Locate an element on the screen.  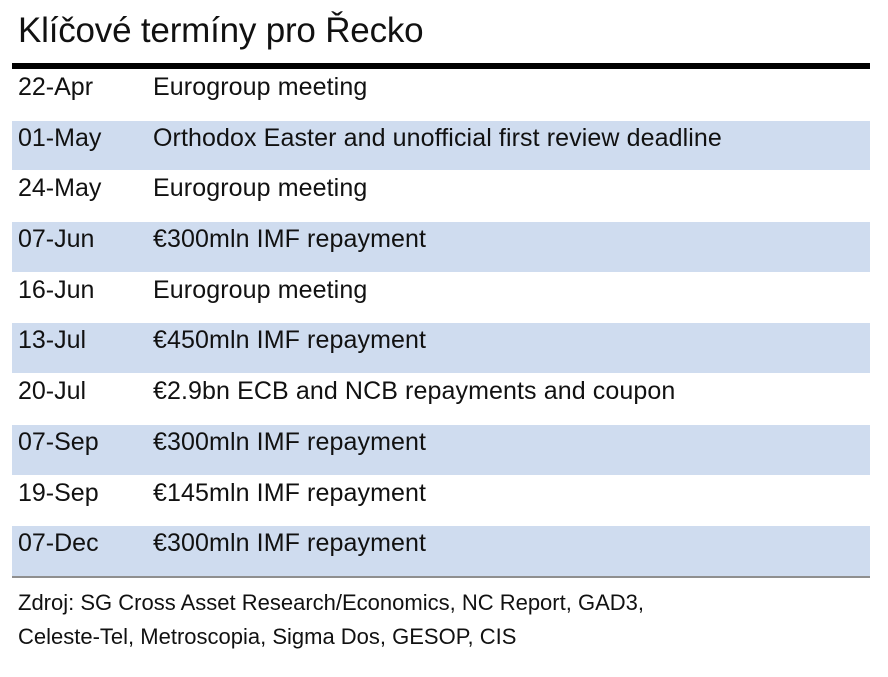
table-bottom-rule is located at coordinates (441, 577).